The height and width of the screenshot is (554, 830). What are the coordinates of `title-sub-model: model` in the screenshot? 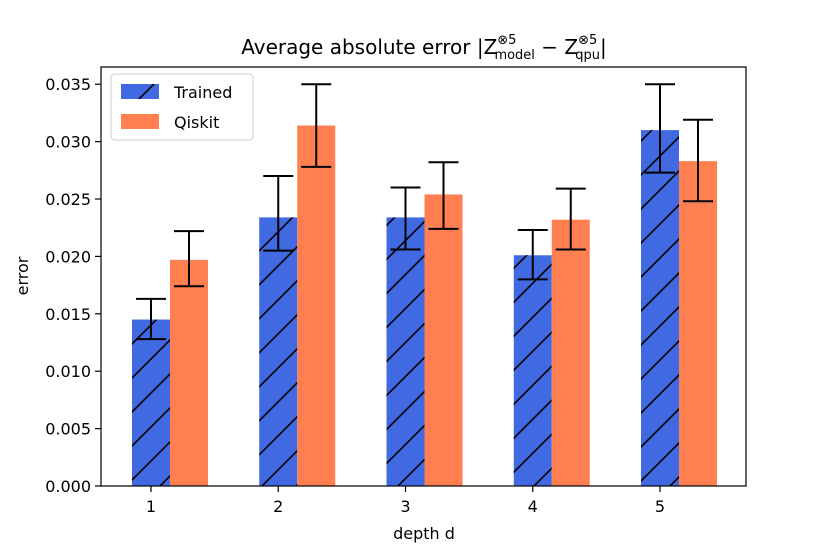 It's located at (514, 55).